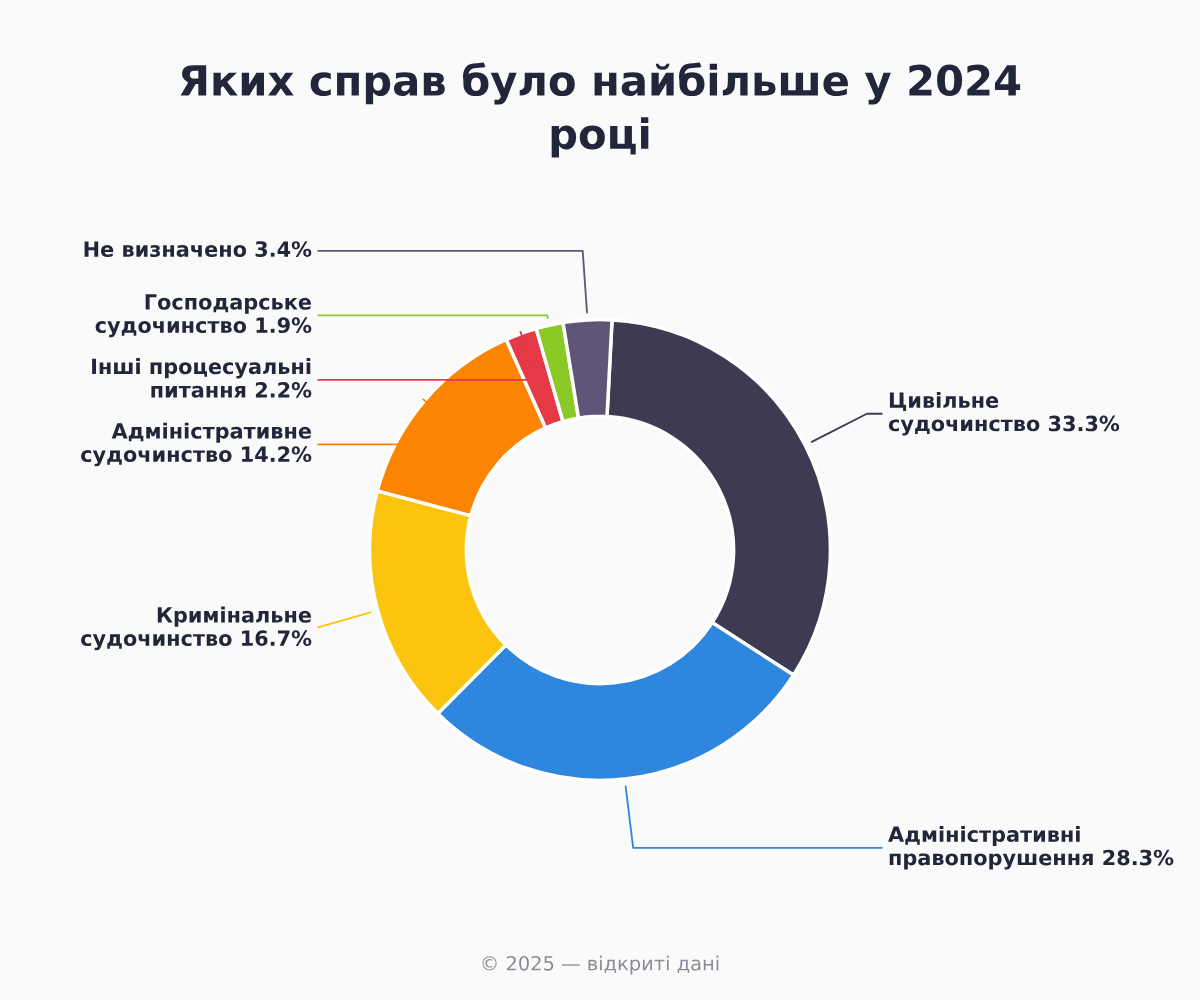 Image resolution: width=1200 pixels, height=1000 pixels. I want to click on slice-label: Адміністративне судочинство 14.2%, so click(196, 444).